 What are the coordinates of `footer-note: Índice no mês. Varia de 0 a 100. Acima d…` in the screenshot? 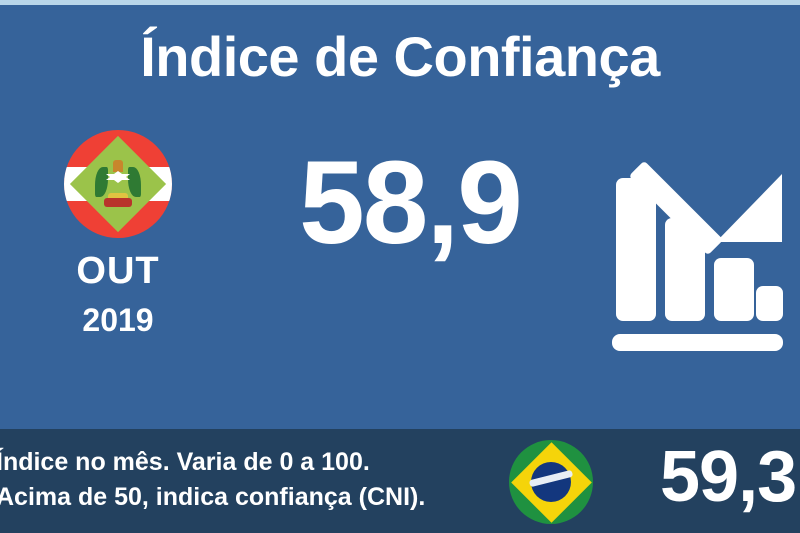 It's located at (258, 479).